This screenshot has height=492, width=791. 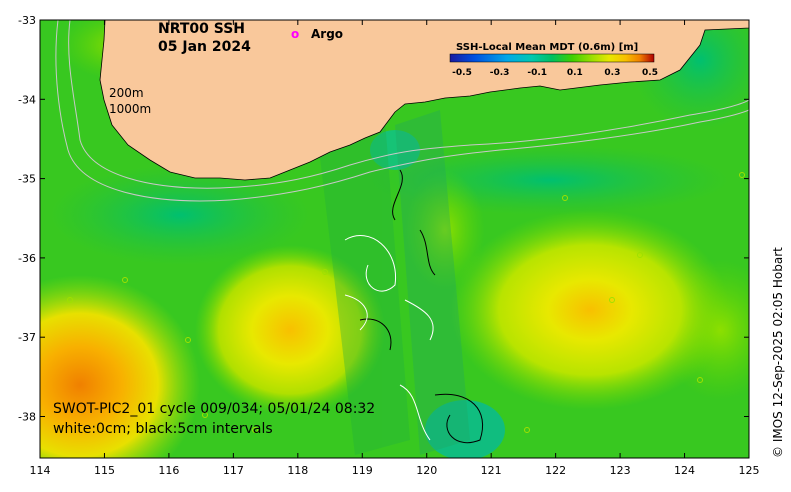 I want to click on x-tick-label: 121, so click(x=491, y=470).